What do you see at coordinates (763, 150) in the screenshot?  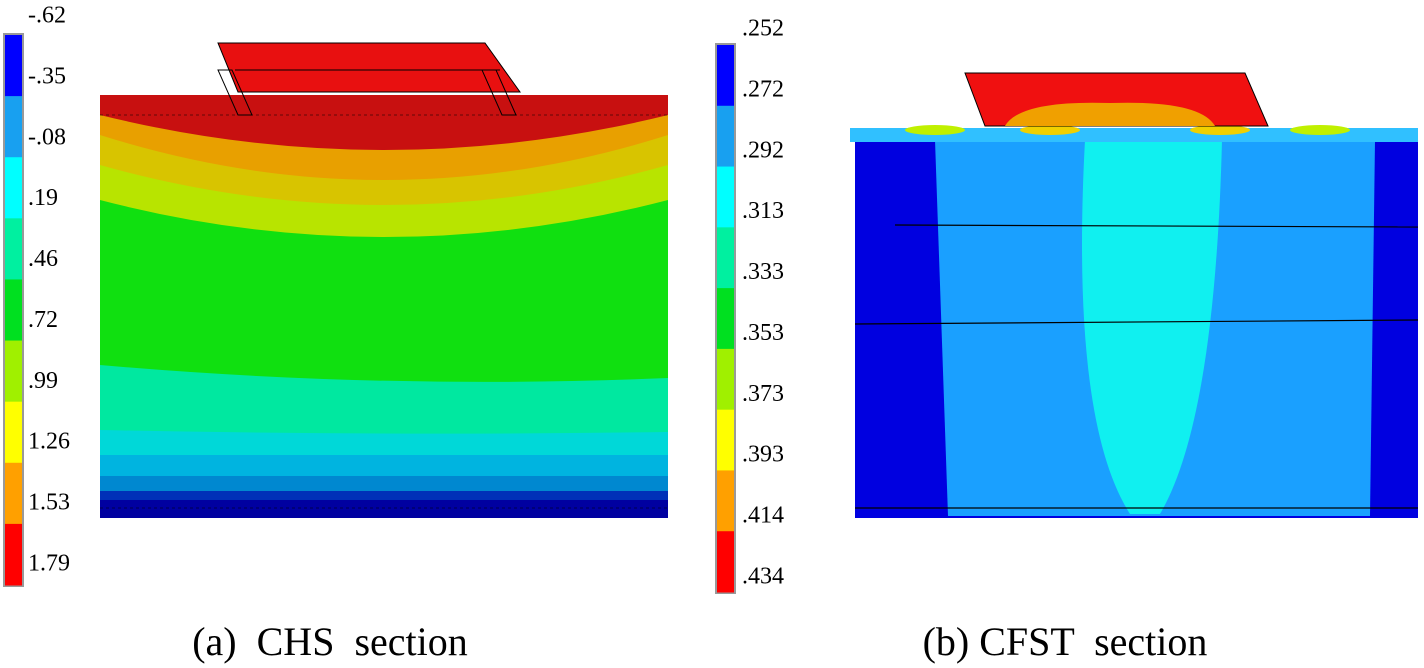 I see `legend-label: .292` at bounding box center [763, 150].